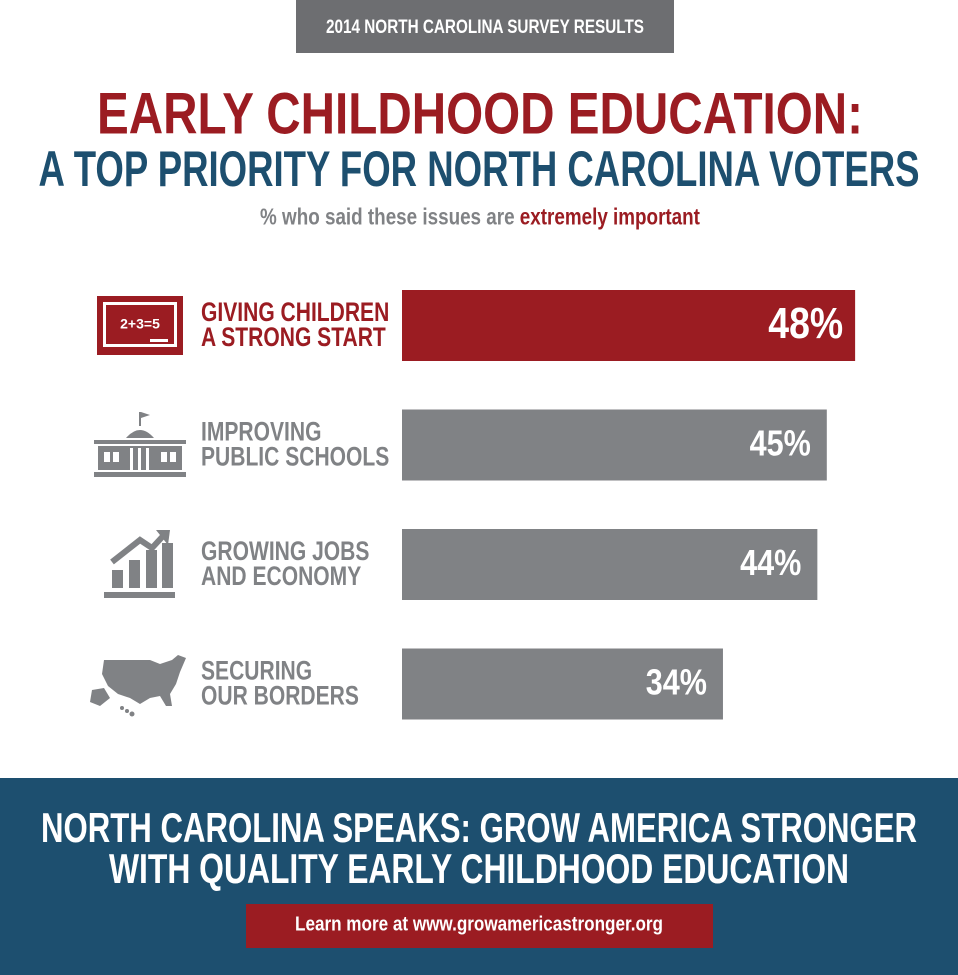 This screenshot has height=975, width=958. I want to click on header: 2014 NORTH CAROLINA SURVEY RESULTS, so click(485, 27).